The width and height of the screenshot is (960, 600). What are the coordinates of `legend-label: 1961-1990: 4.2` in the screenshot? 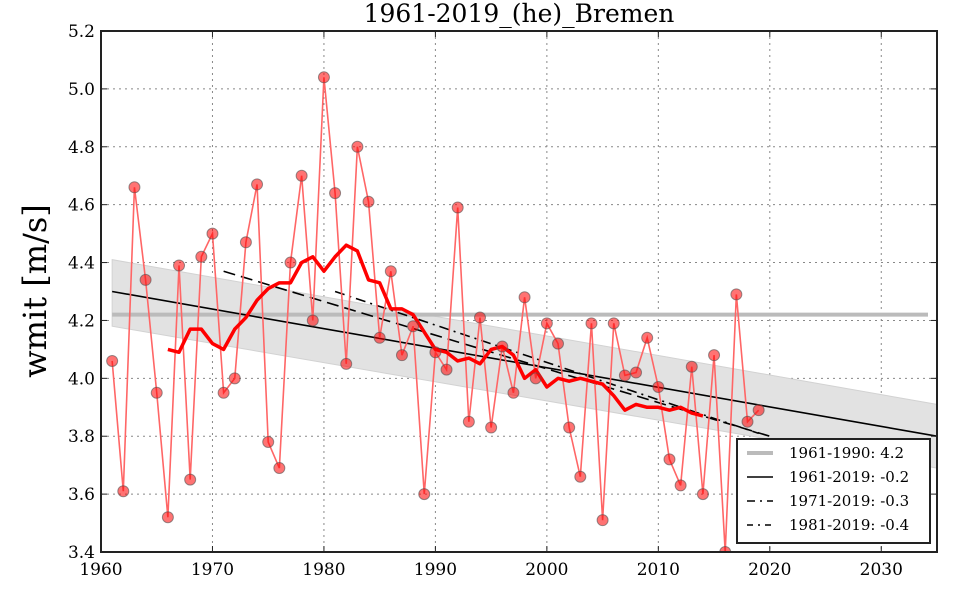 It's located at (846, 453).